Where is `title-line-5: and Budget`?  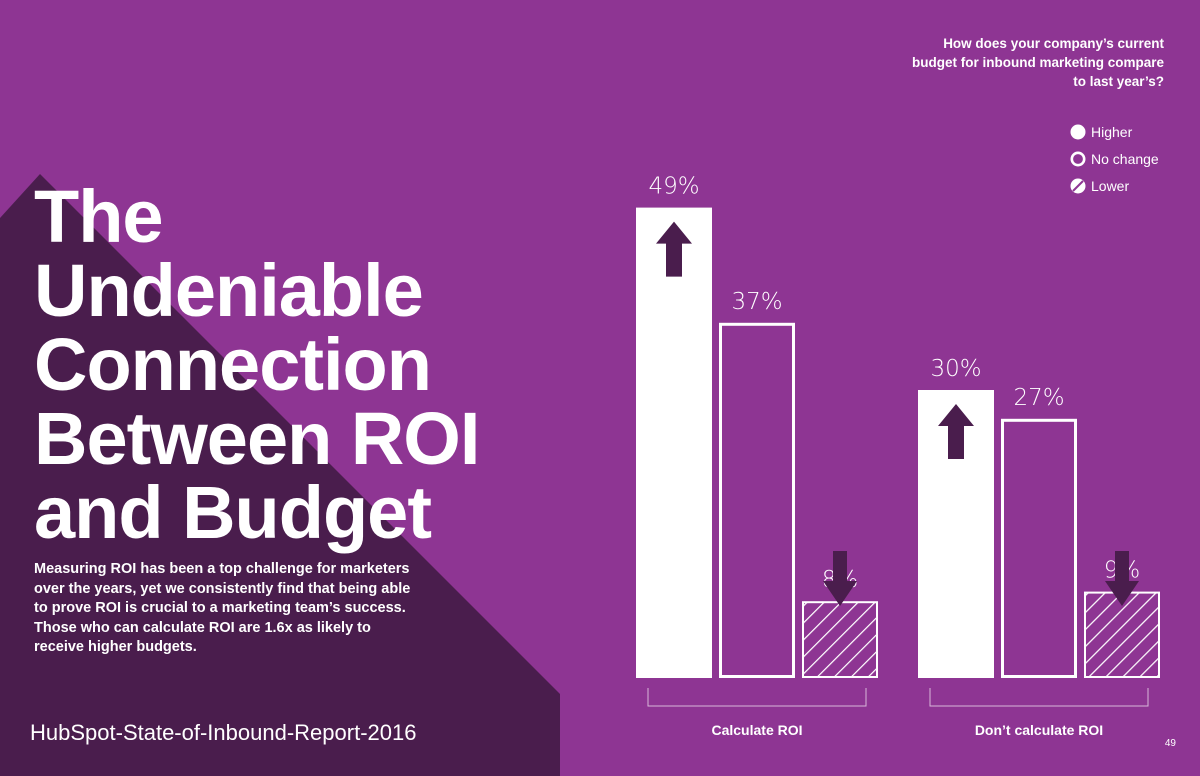
title-line-5: and Budget is located at coordinates (233, 512).